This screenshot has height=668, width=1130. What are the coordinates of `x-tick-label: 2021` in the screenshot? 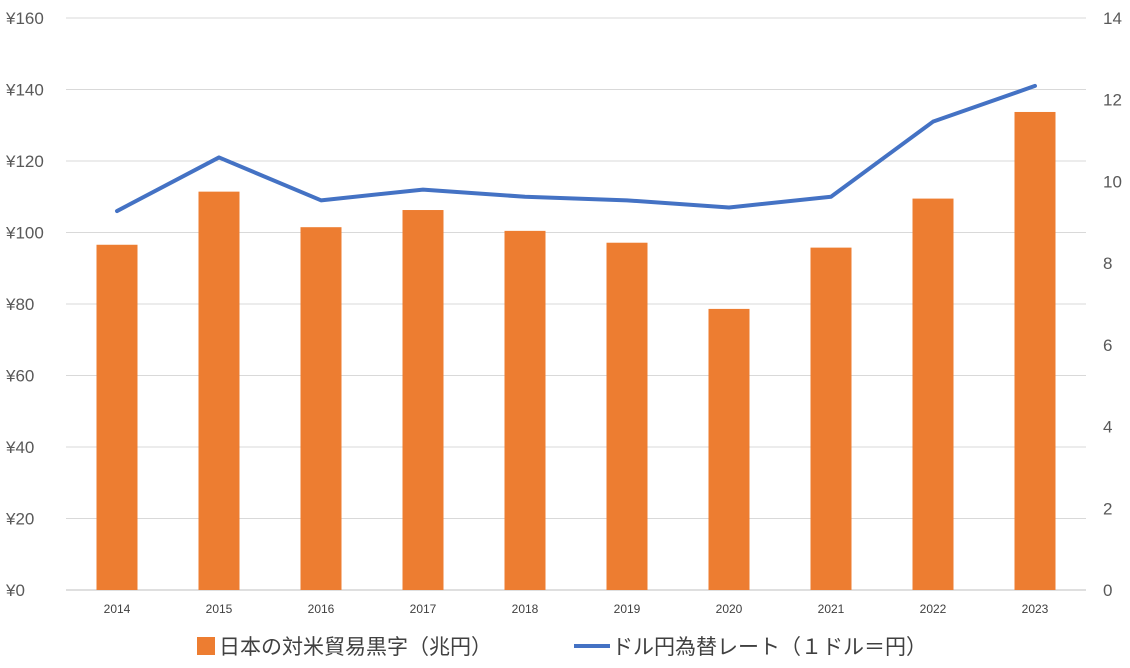 It's located at (831, 609).